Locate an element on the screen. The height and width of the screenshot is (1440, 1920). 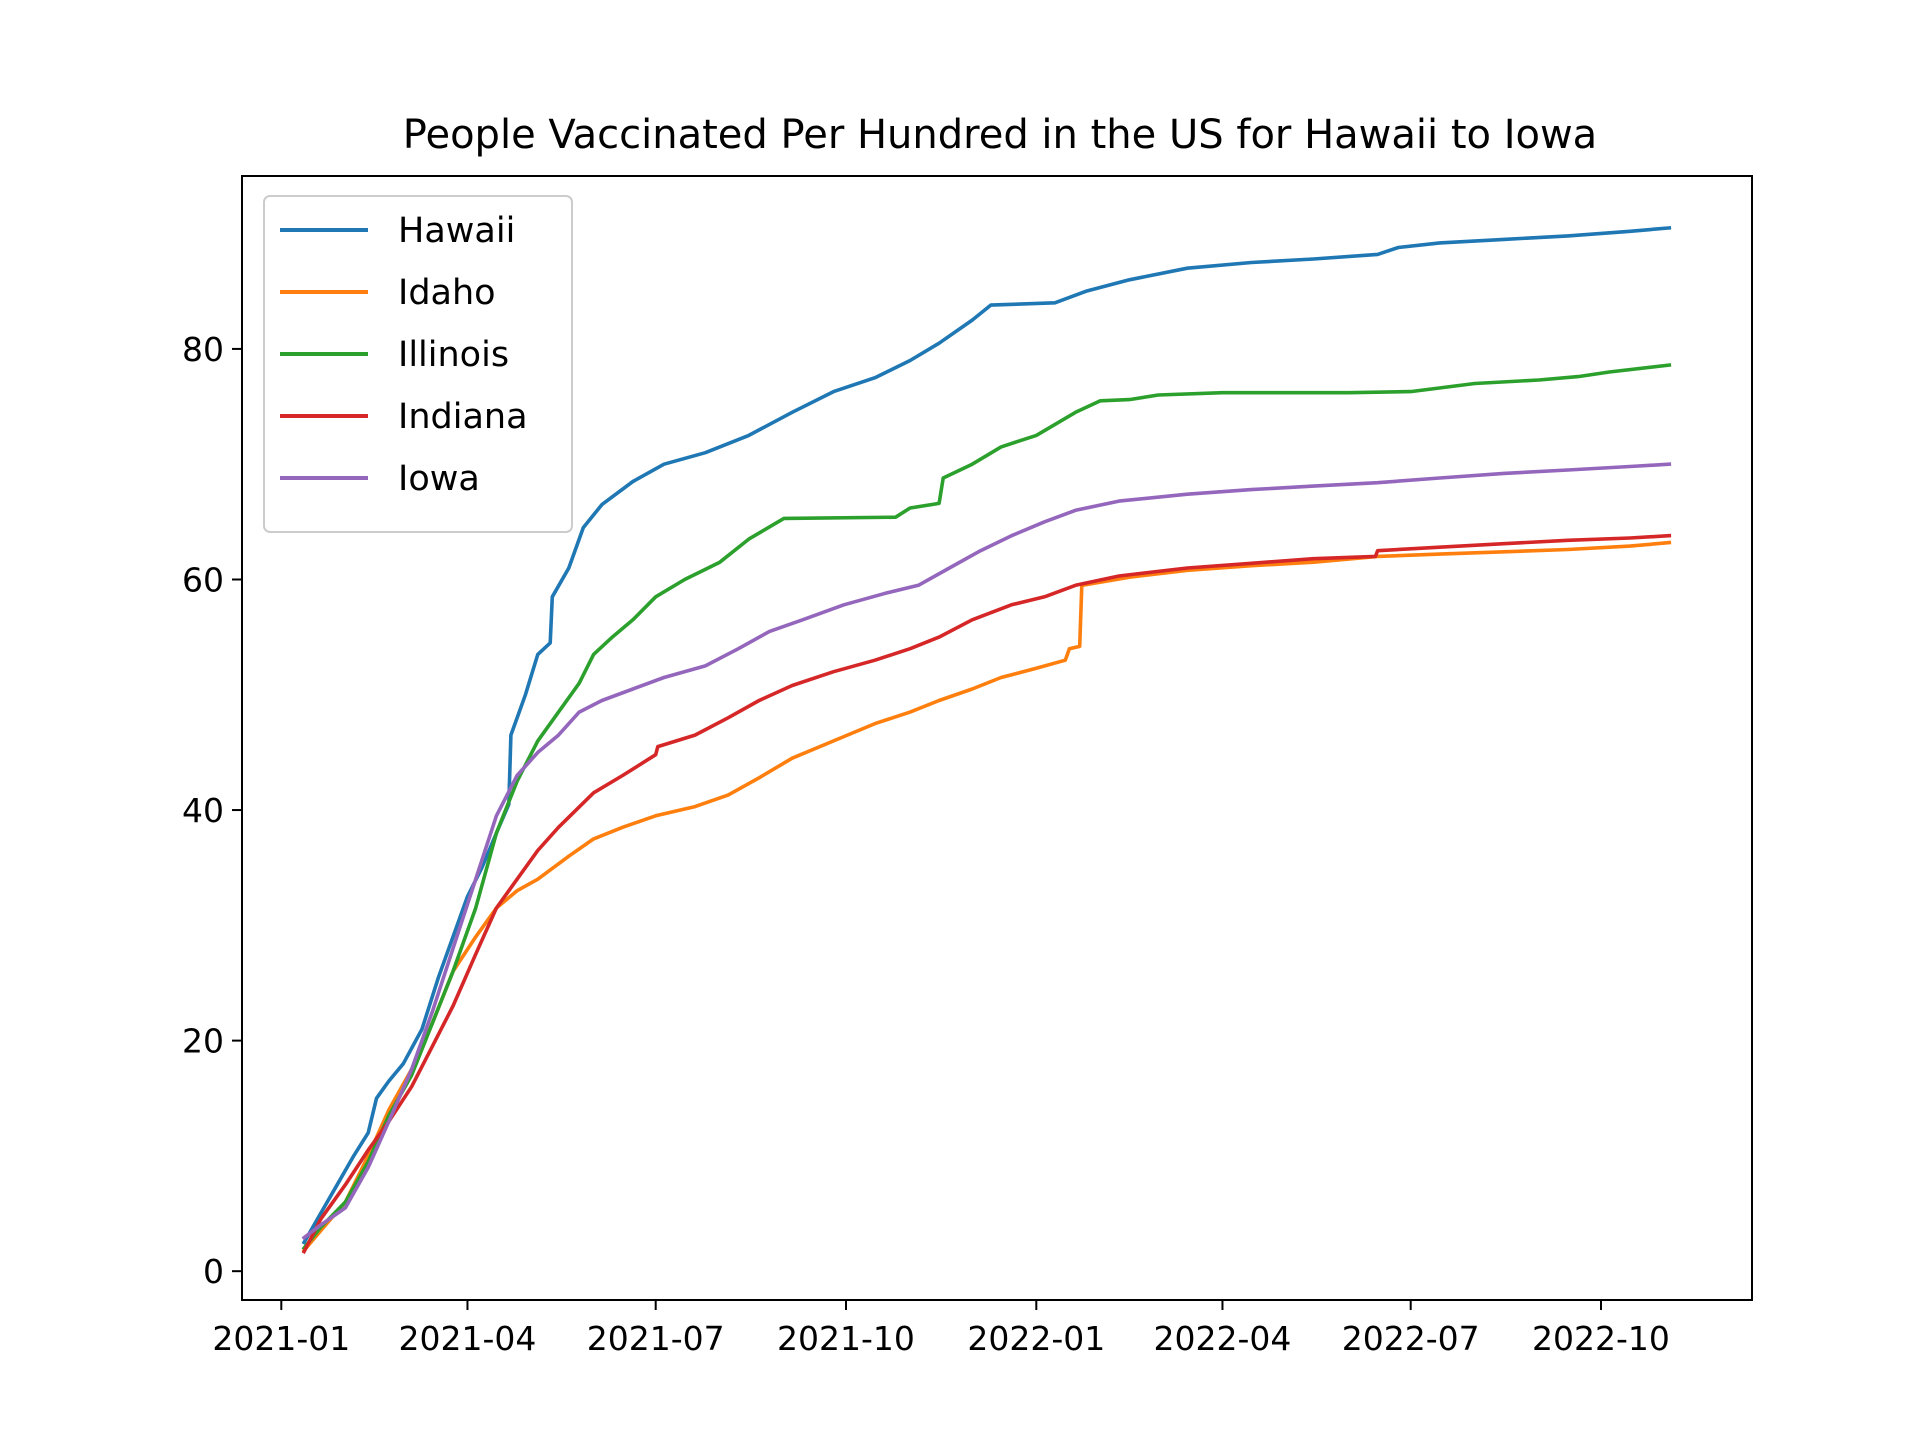
y-axis: 0 20 40 60 80 is located at coordinates (212, 810).